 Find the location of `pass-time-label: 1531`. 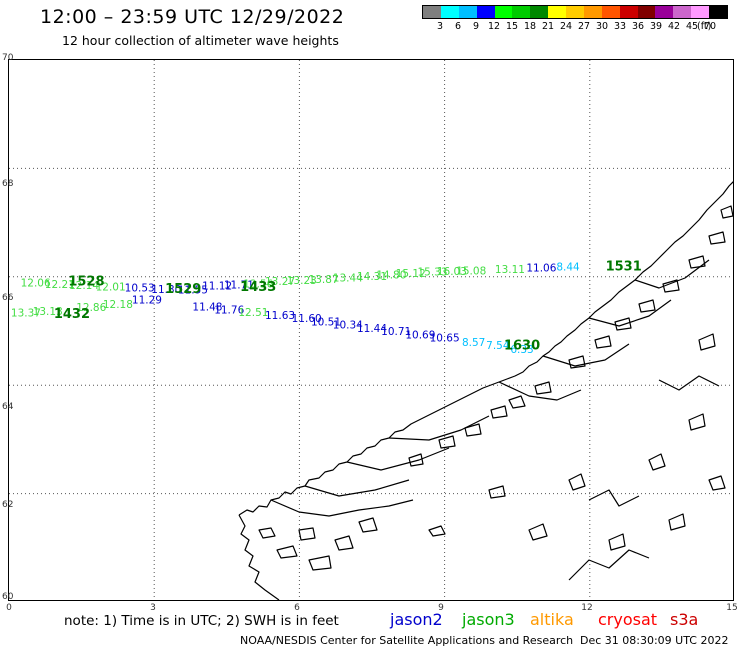

pass-time-label: 1531 is located at coordinates (624, 267).